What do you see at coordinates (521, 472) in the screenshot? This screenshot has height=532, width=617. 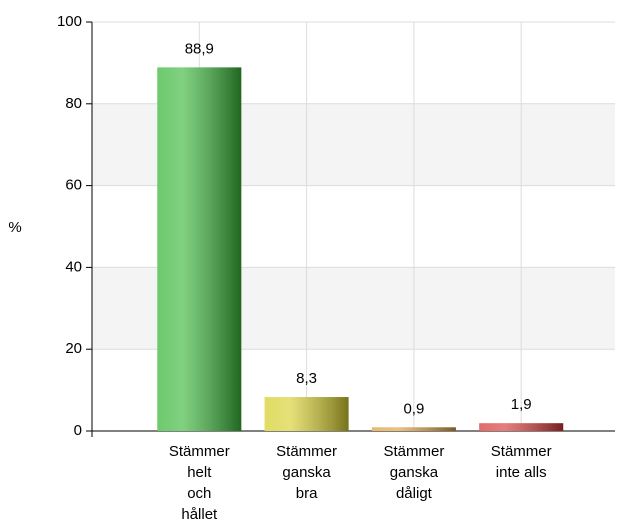 I see `x-tick-label: inte alls` at bounding box center [521, 472].